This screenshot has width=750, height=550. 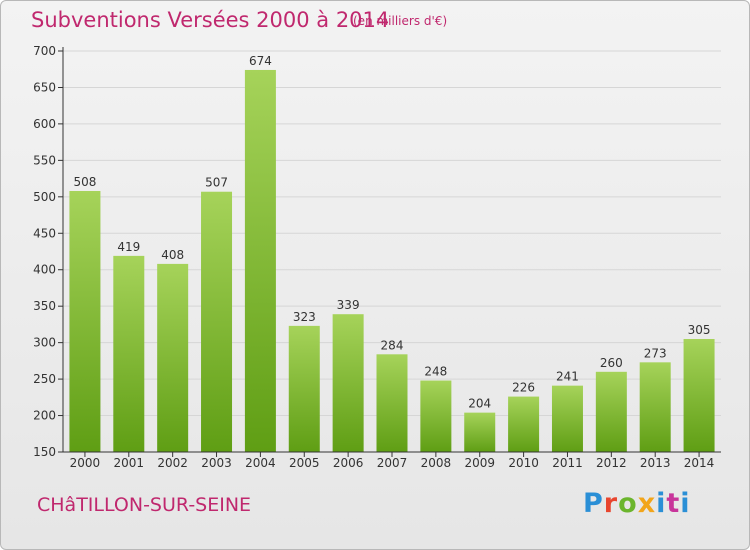 I want to click on y-tick-label: 200, so click(x=44, y=416).